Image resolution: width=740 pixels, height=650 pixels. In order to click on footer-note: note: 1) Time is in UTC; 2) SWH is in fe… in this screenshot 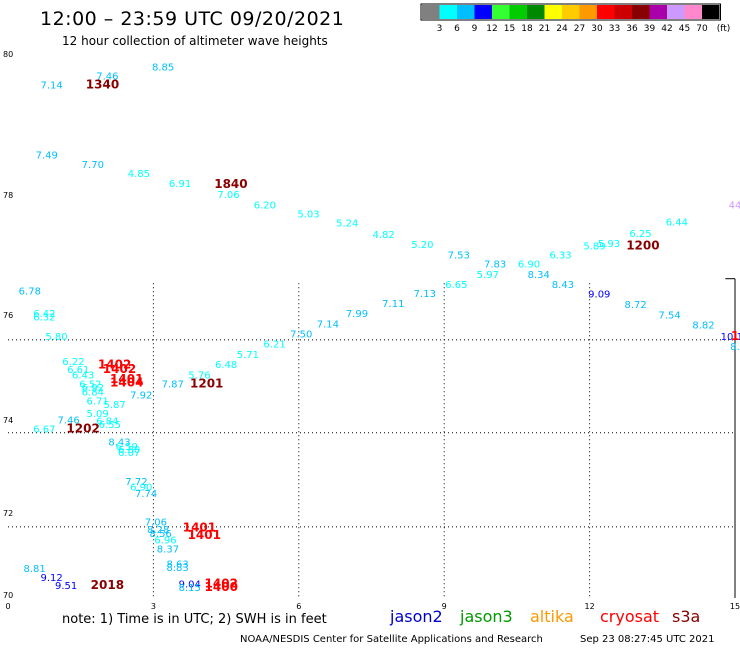, I will do `click(194, 619)`.